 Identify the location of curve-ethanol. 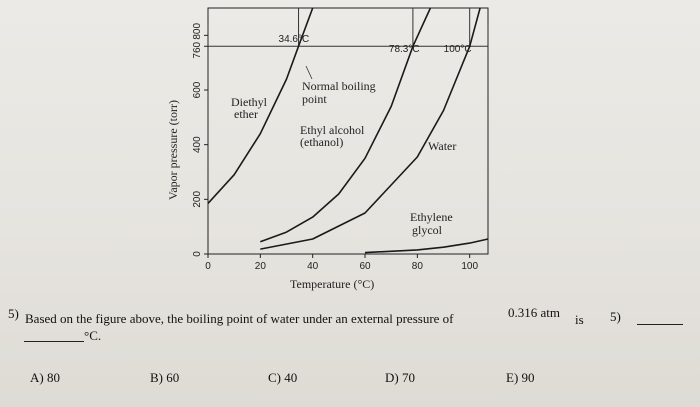
(346, 125).